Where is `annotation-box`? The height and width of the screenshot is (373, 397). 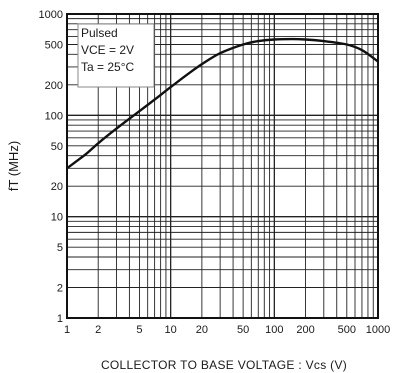
annotation-box is located at coordinates (116, 55).